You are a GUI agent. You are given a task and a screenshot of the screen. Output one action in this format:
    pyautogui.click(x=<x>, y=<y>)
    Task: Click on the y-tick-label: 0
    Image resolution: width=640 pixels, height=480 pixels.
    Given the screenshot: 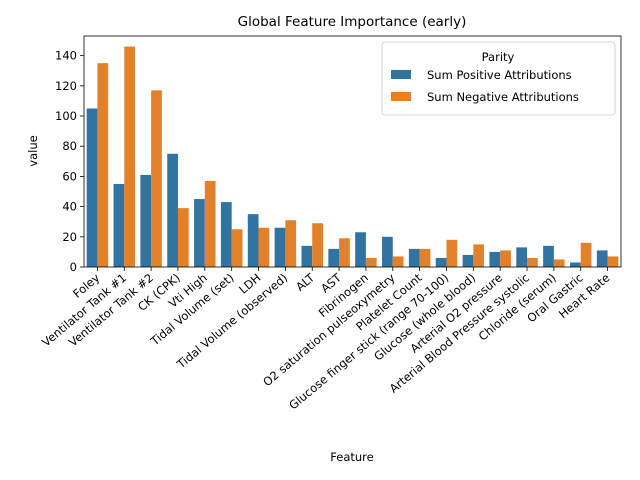 What is the action you would take?
    pyautogui.click(x=73, y=267)
    